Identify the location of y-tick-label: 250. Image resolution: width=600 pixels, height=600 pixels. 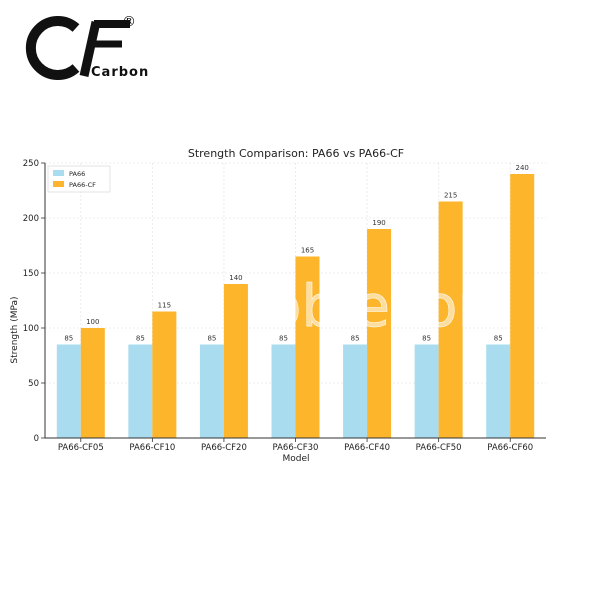
(31, 164).